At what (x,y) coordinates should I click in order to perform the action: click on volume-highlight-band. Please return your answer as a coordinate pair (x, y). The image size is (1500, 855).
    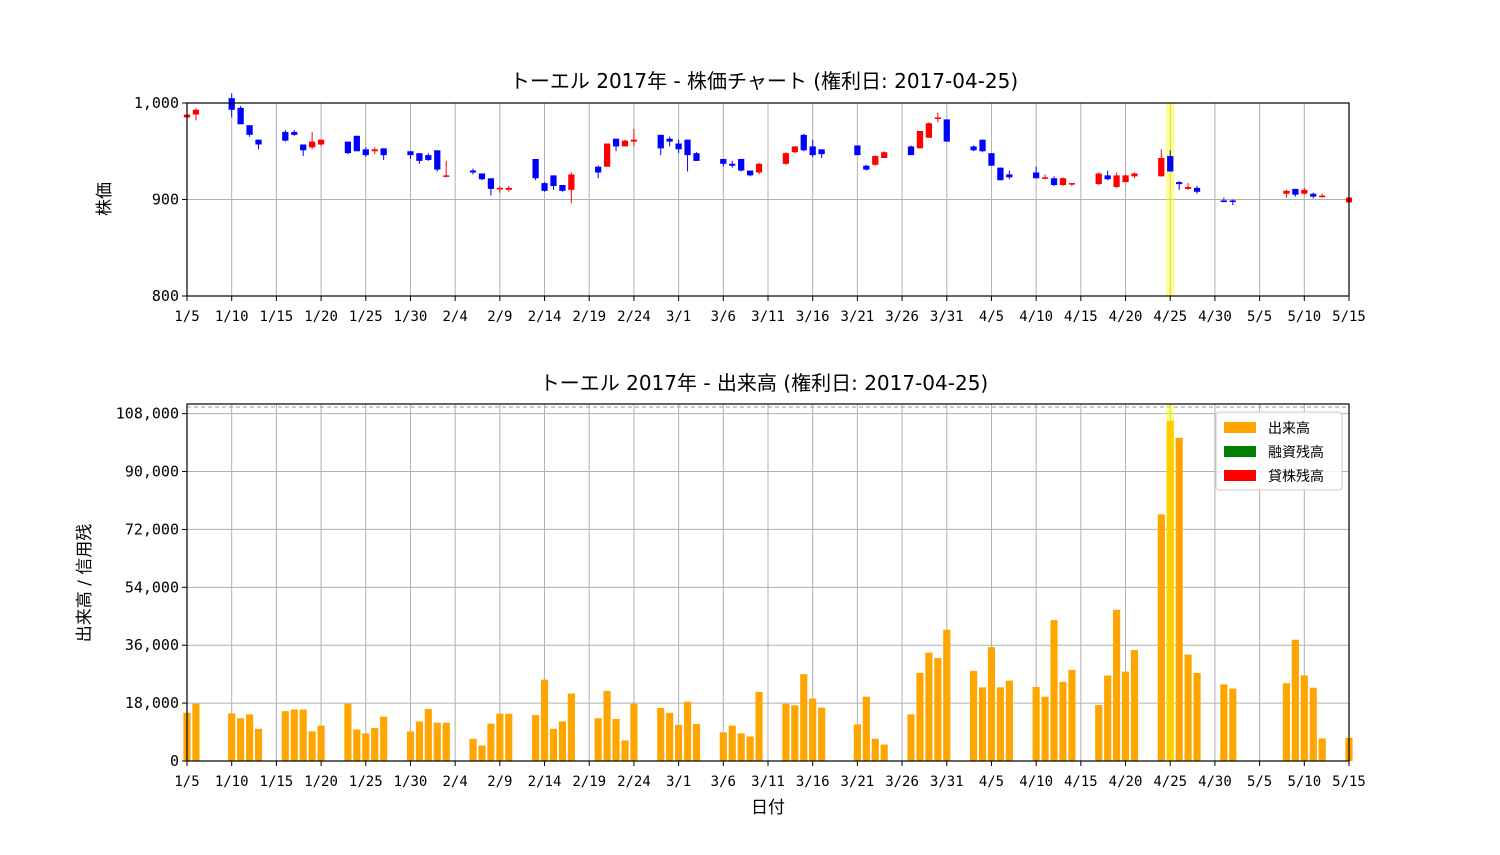
    Looking at the image, I should click on (1170, 582).